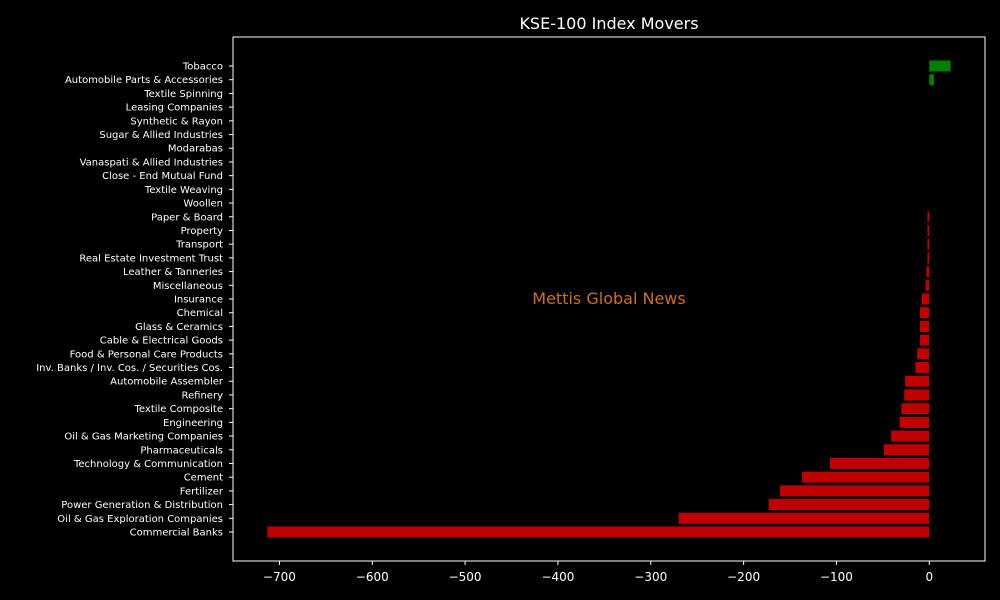  What do you see at coordinates (174, 108) in the screenshot?
I see `category-label-leasing-companies: Leasing Companies` at bounding box center [174, 108].